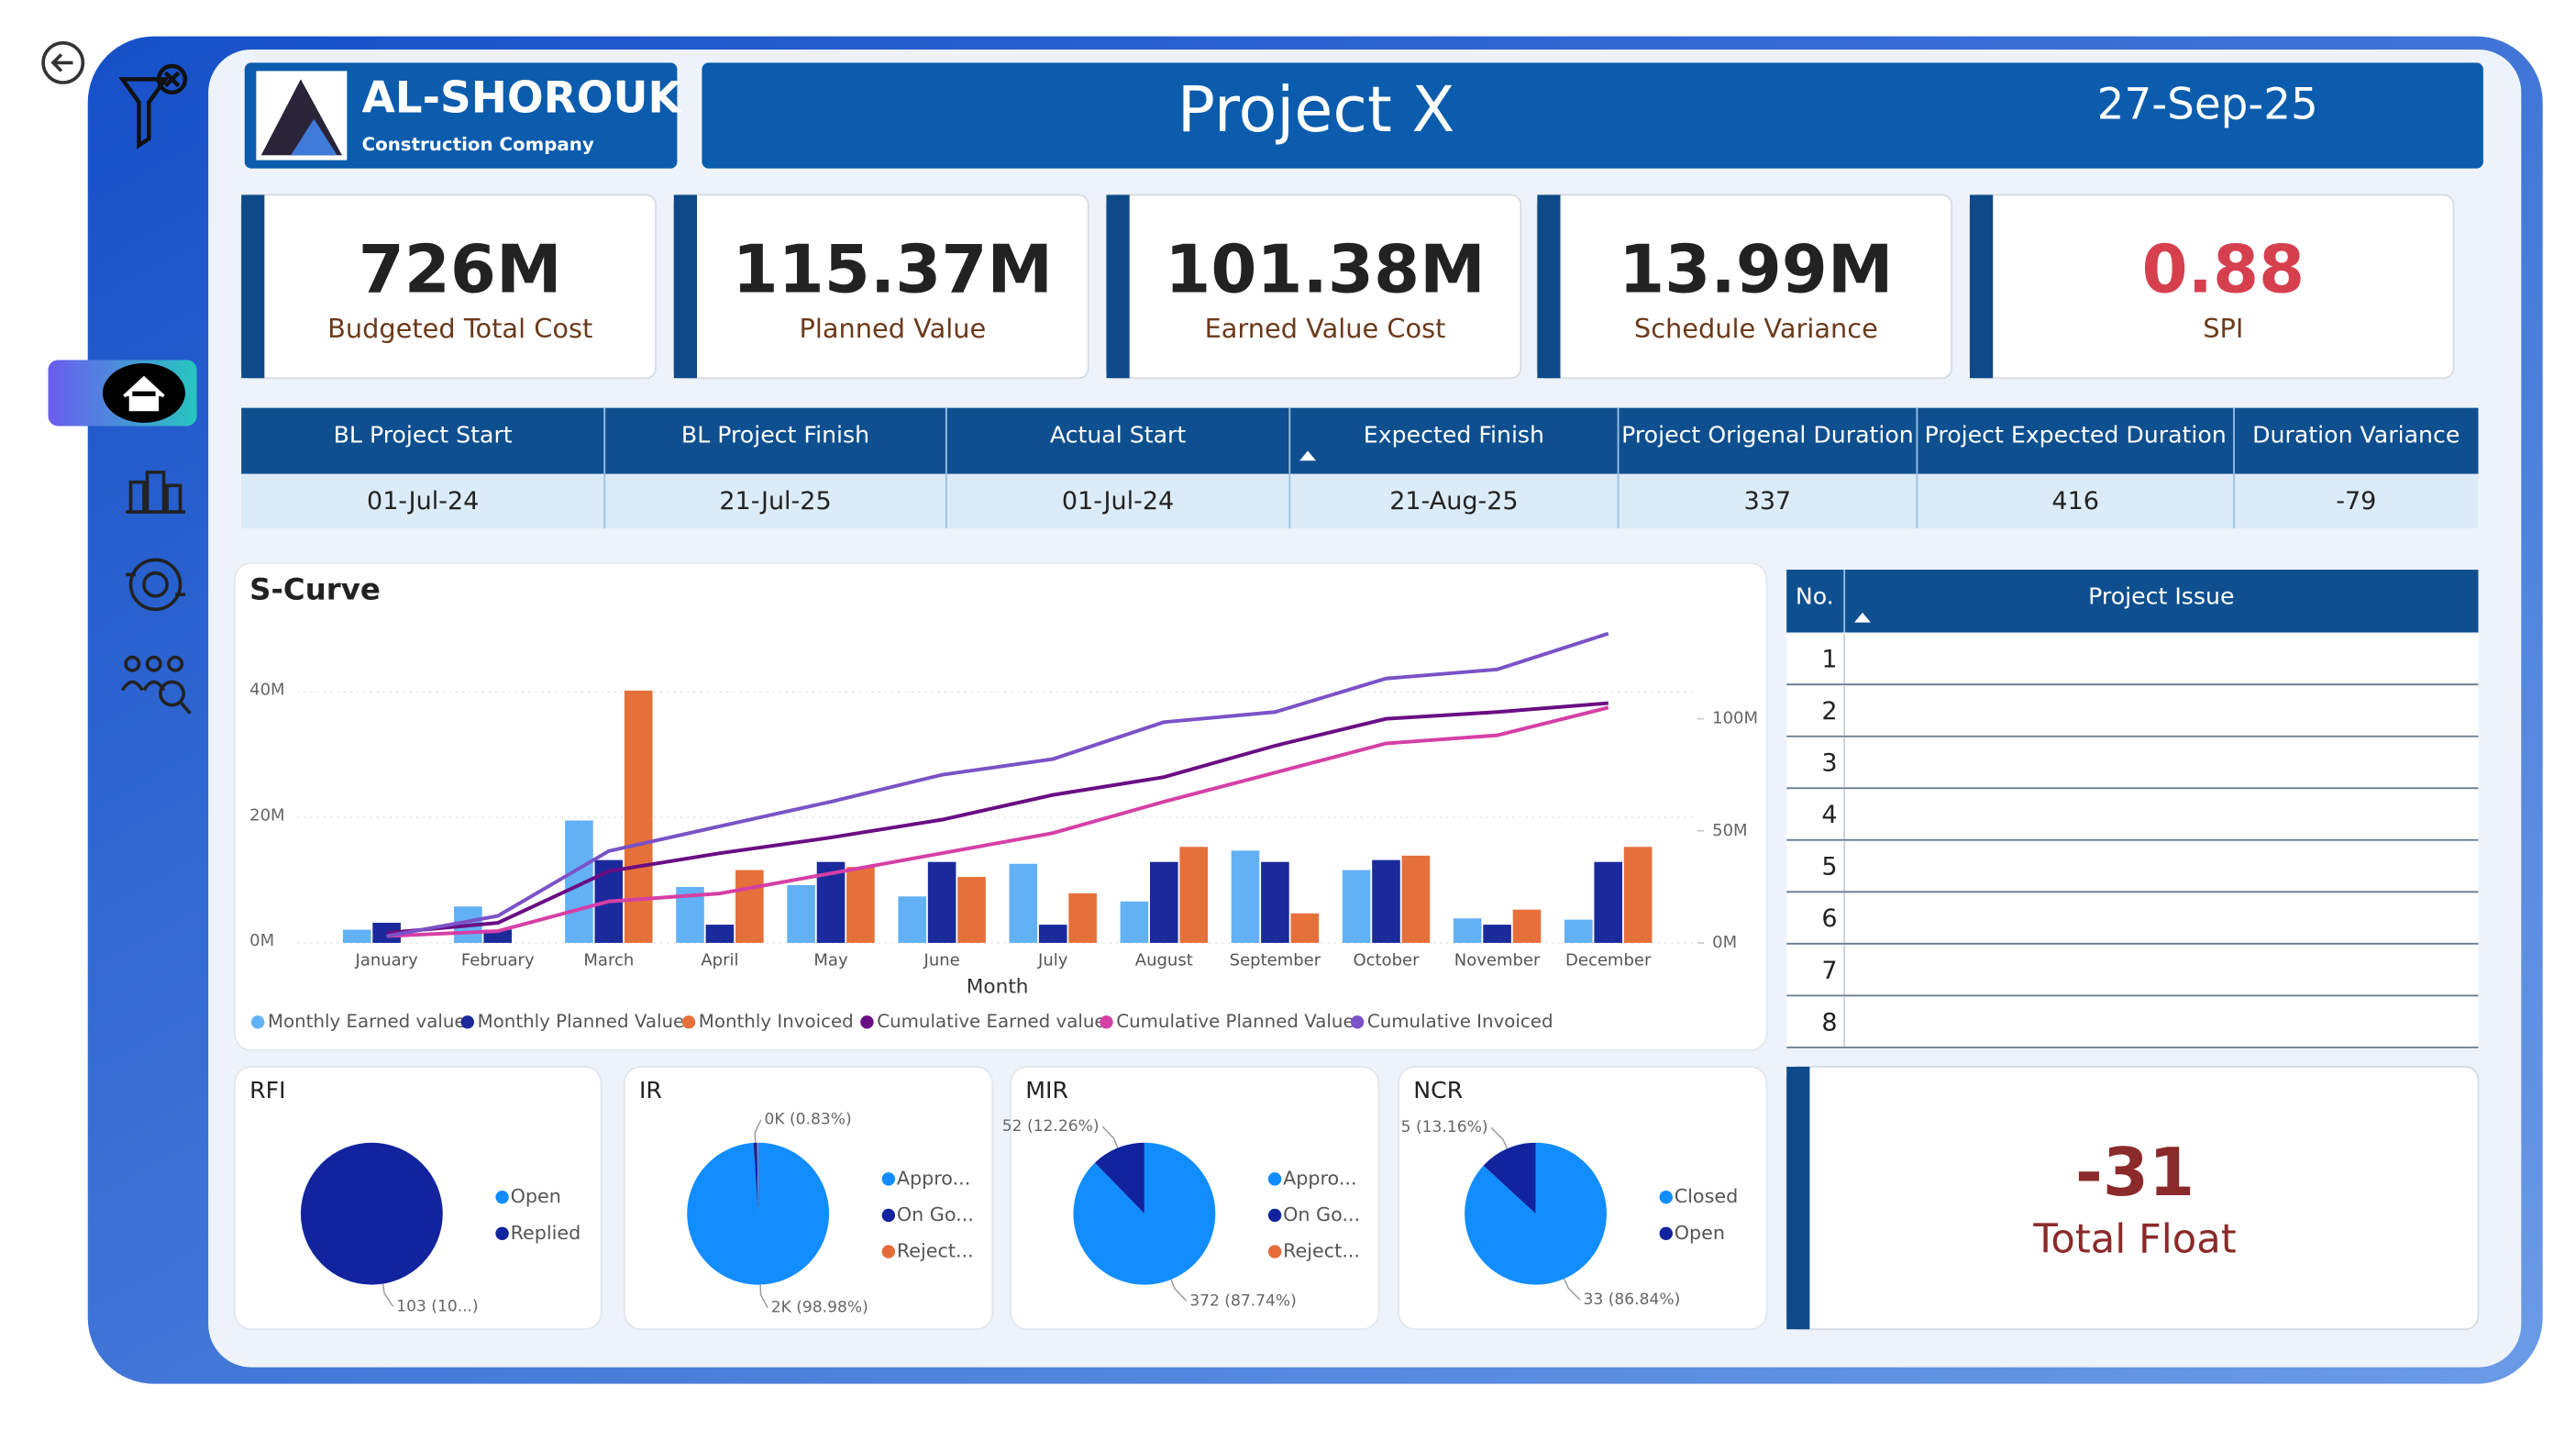 Image resolution: width=2576 pixels, height=1430 pixels. I want to click on issue-number: 6, so click(1829, 918).